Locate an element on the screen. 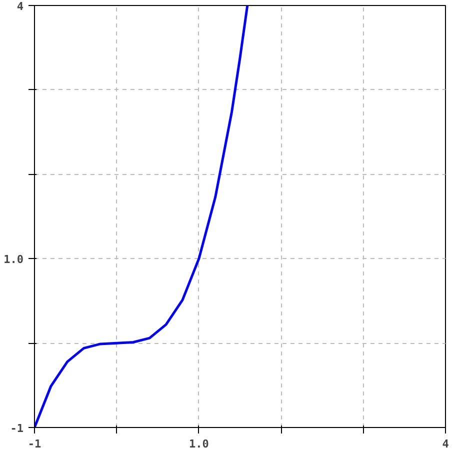 This screenshot has width=457, height=459. y-tick-label: 4 is located at coordinates (20, 6).